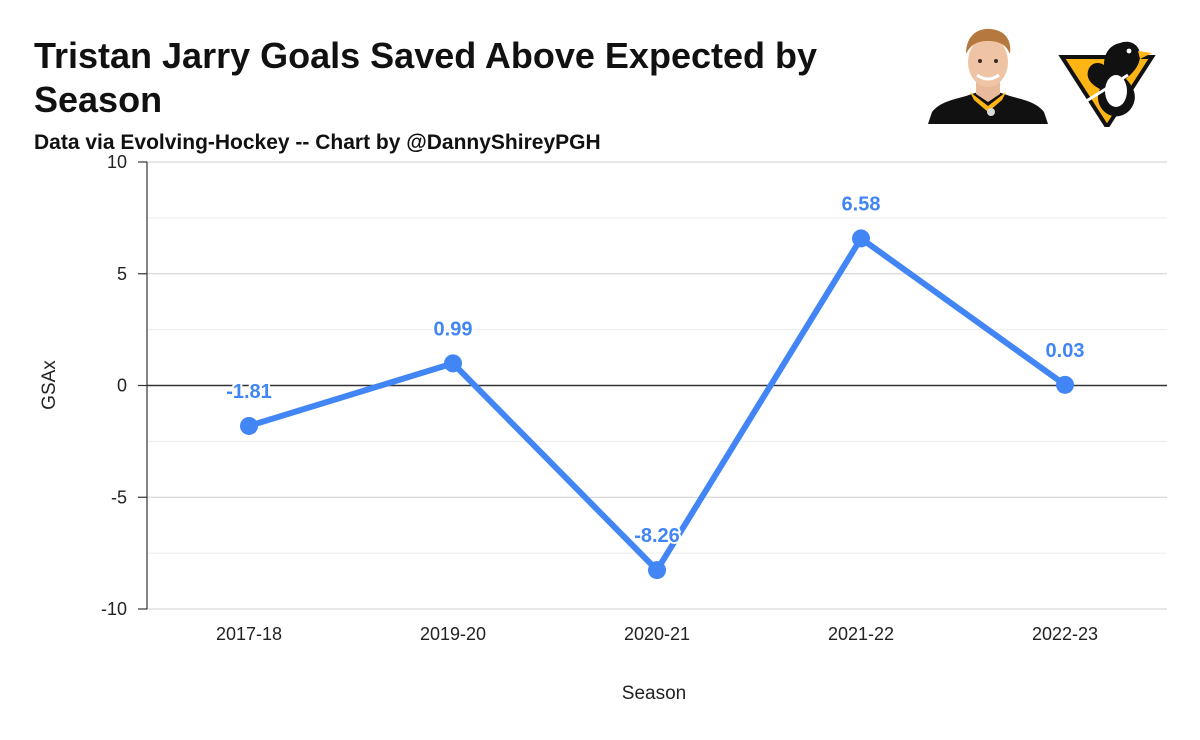  Describe the element at coordinates (117, 162) in the screenshot. I see `y-tick-label: 10` at that location.